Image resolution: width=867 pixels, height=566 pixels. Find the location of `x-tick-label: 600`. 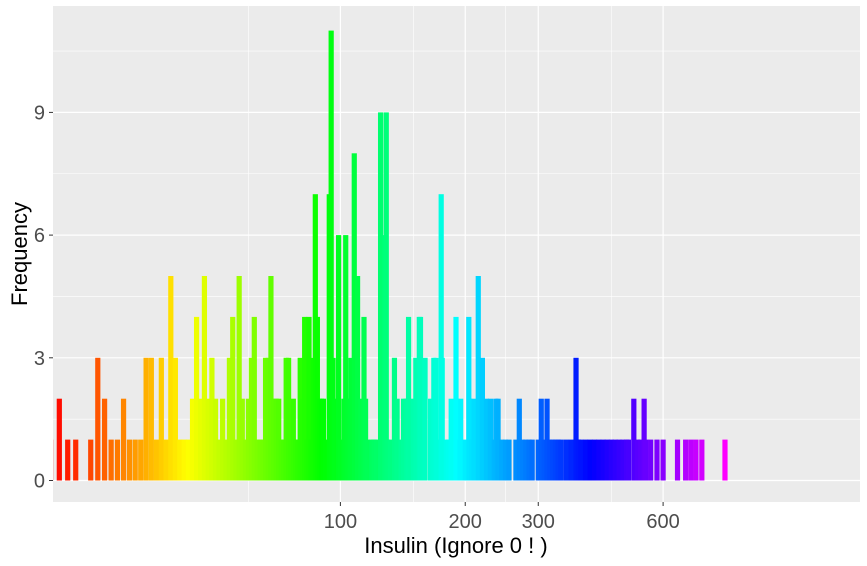

x-tick-label: 600 is located at coordinates (662, 522).